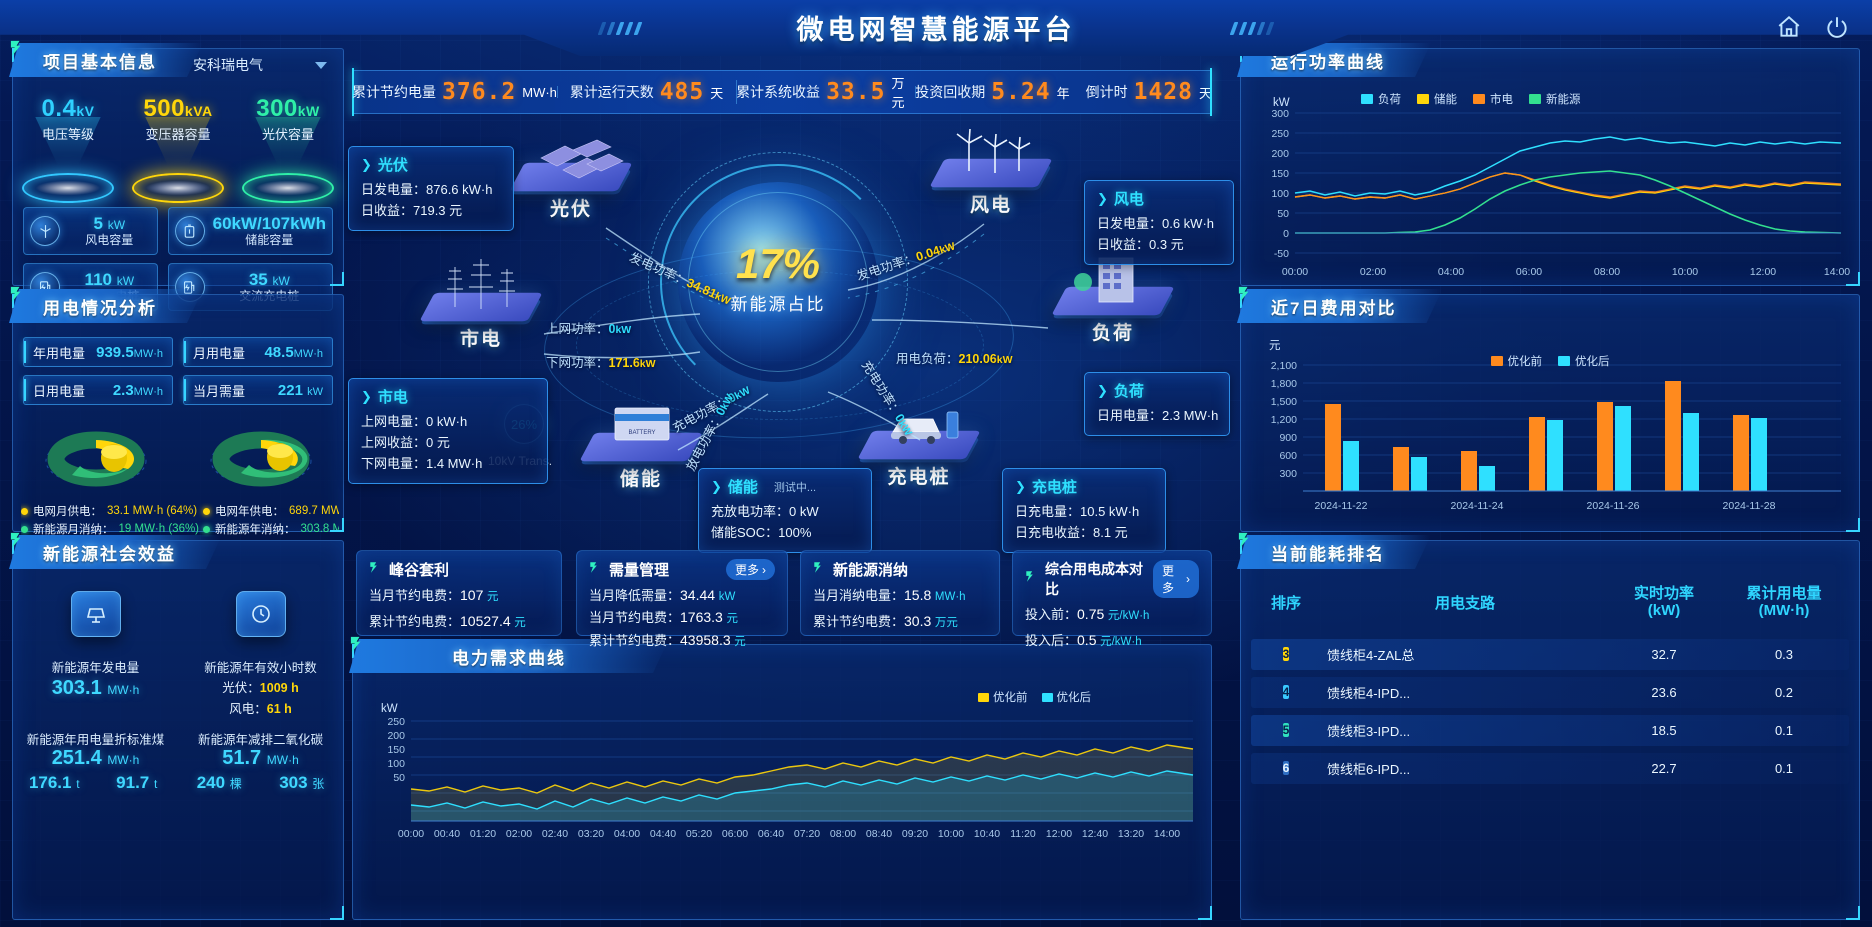  I want to click on svg-text: 2024-11-24, so click(1477, 506).